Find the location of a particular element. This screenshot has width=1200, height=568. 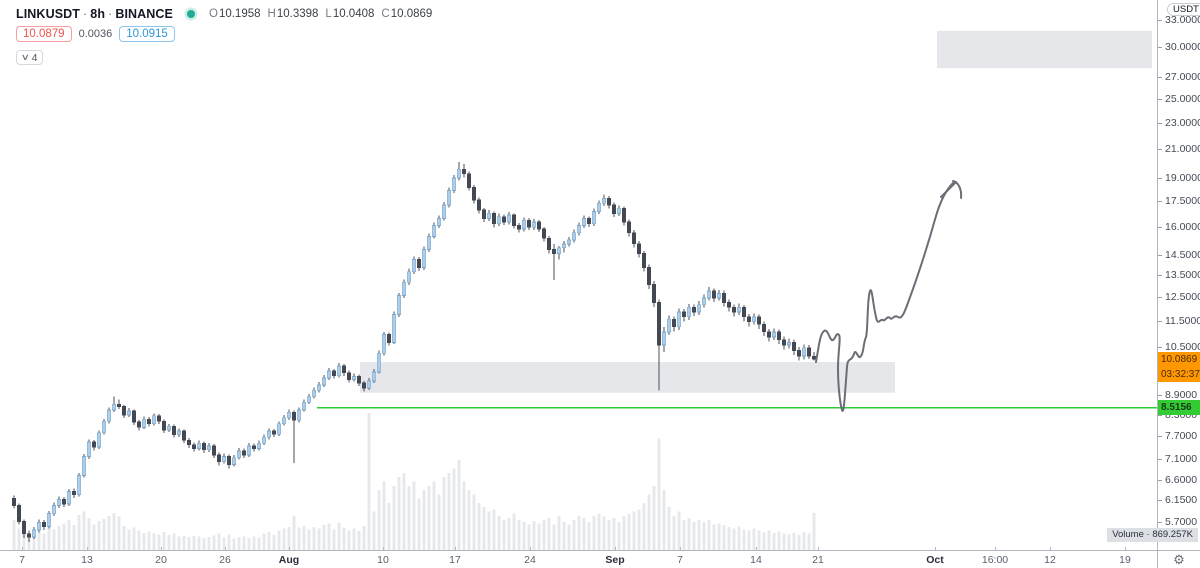

interval-value: 8h is located at coordinates (98, 13).